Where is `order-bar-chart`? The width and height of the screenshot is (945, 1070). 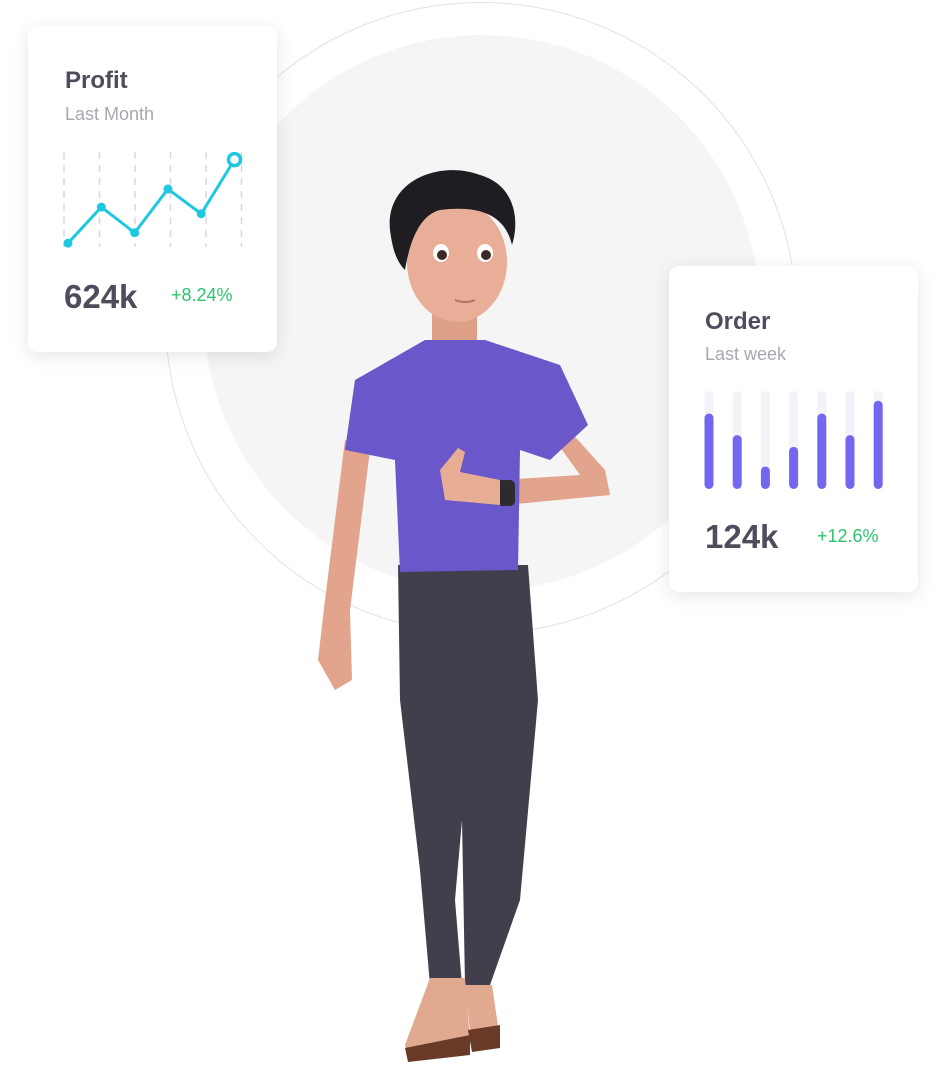
order-bar-chart is located at coordinates (793, 440).